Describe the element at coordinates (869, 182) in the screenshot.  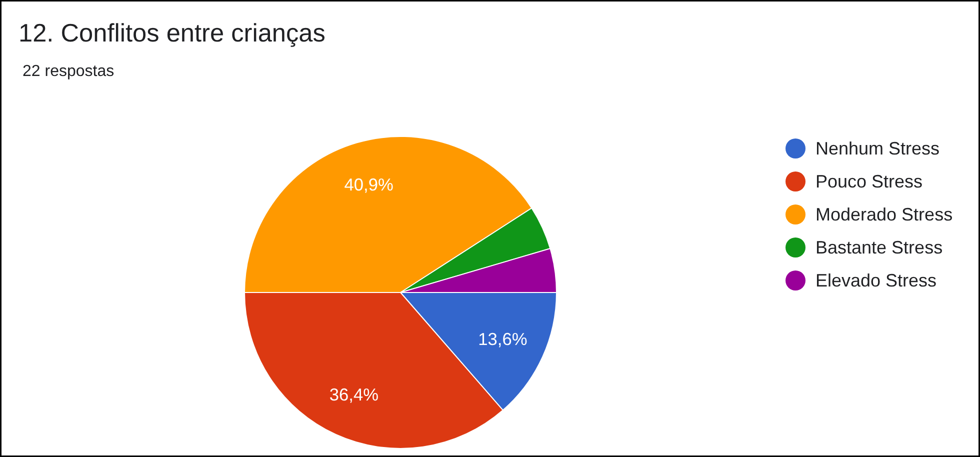
I see `legend-label: Pouco Stress` at that location.